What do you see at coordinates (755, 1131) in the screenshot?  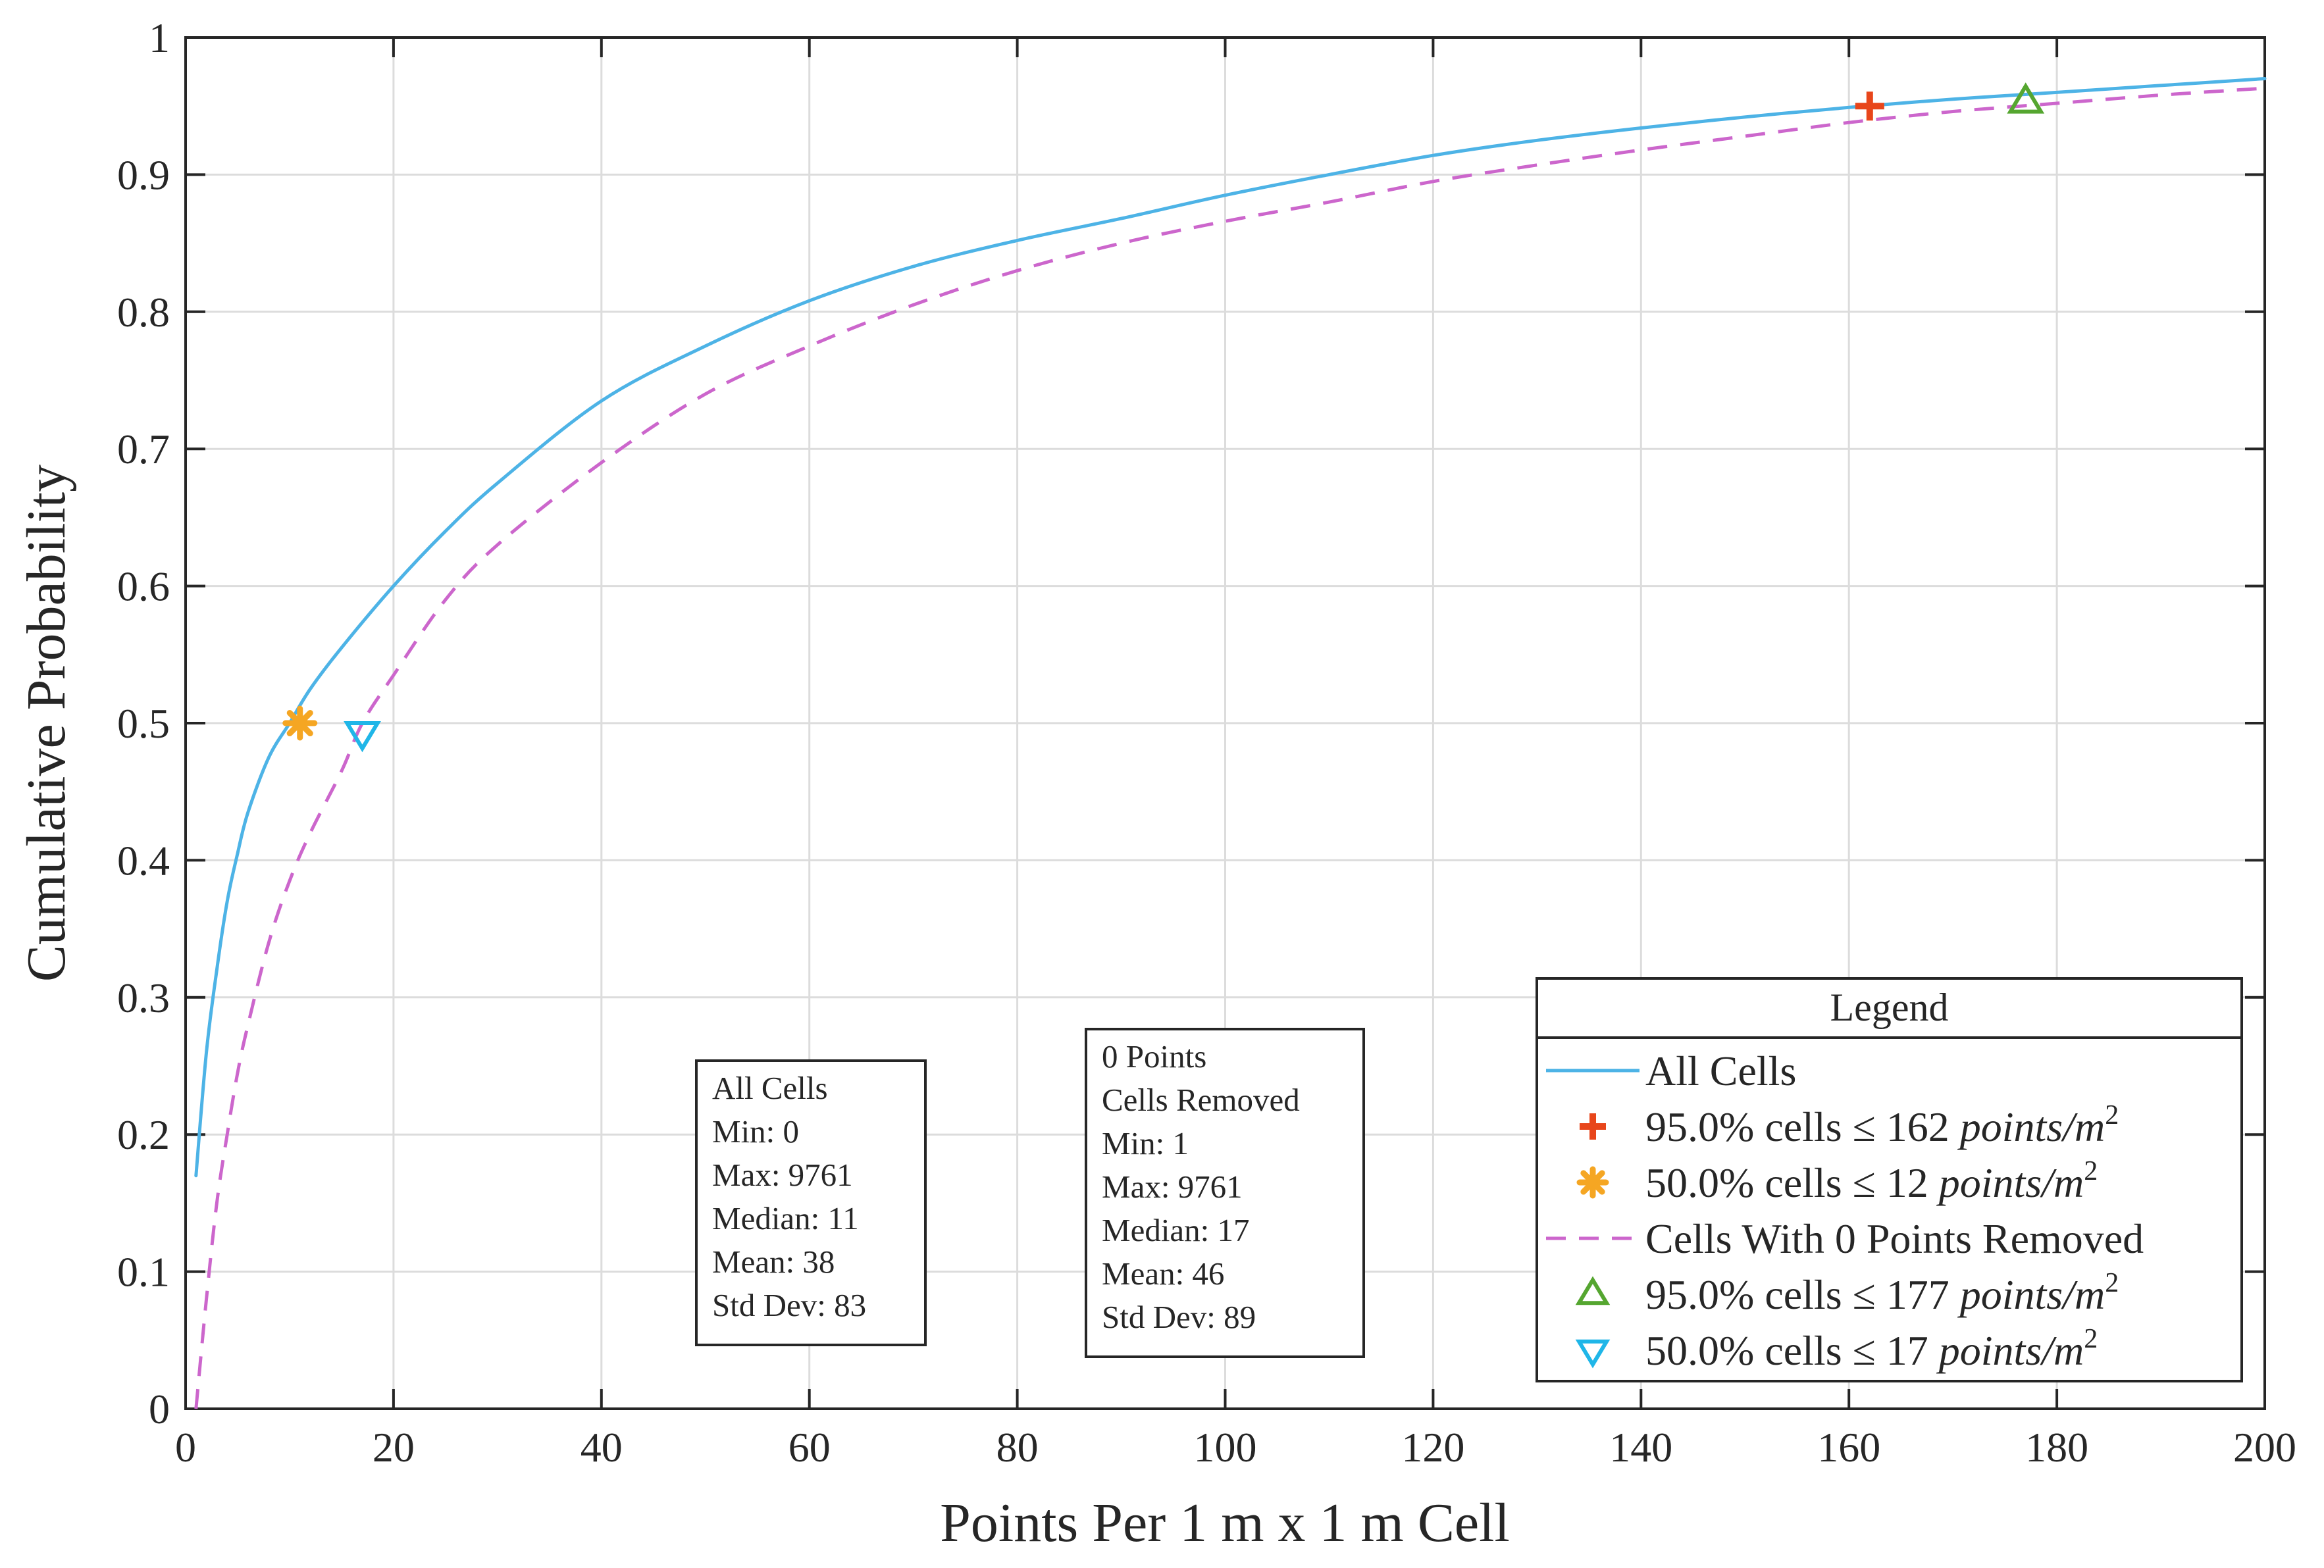 I see `stats-line: Min: 0` at bounding box center [755, 1131].